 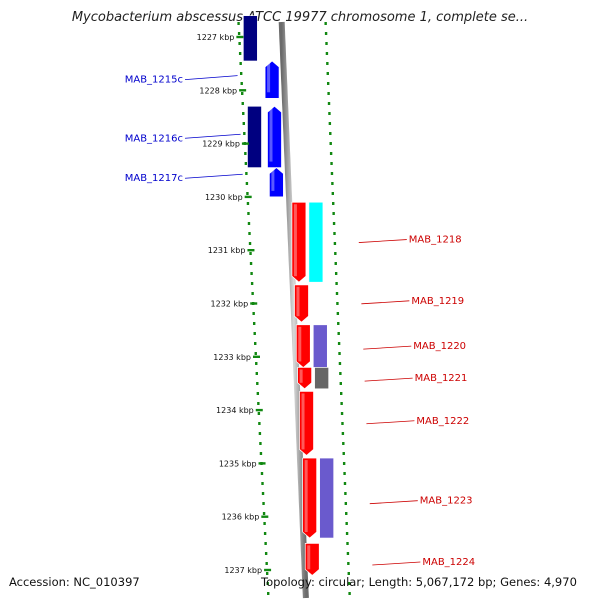 I want to click on tick-label: 1232 kbp, so click(x=230, y=304).